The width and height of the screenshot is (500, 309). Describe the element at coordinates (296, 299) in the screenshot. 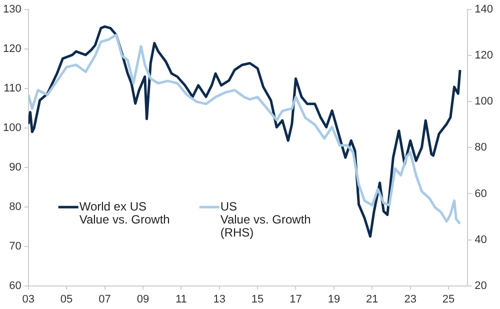

I see `x-tick-label: 17` at that location.